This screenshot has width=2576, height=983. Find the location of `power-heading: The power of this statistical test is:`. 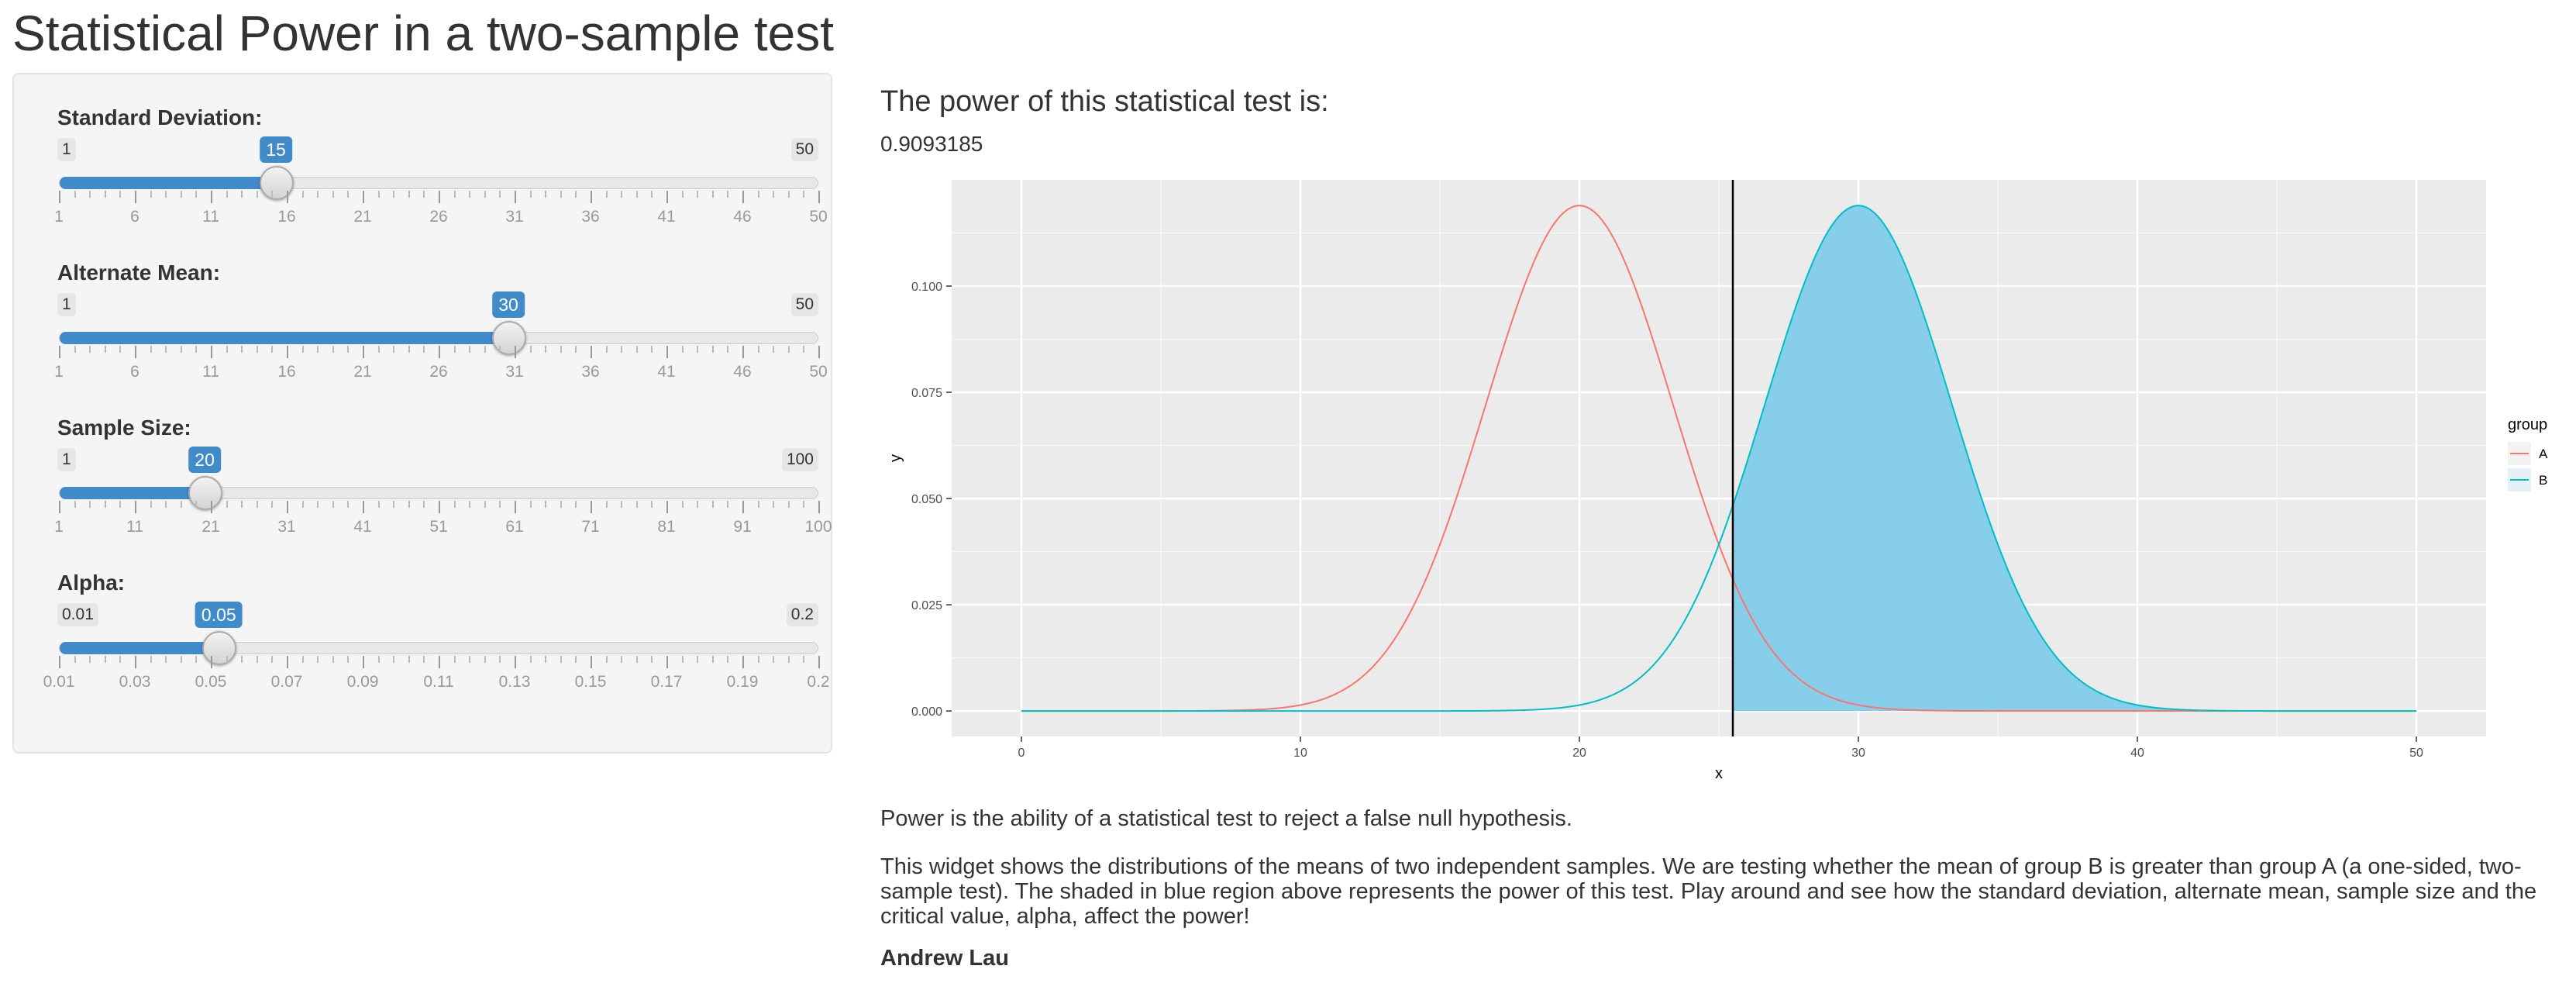

power-heading: The power of this statistical test is: is located at coordinates (1104, 101).